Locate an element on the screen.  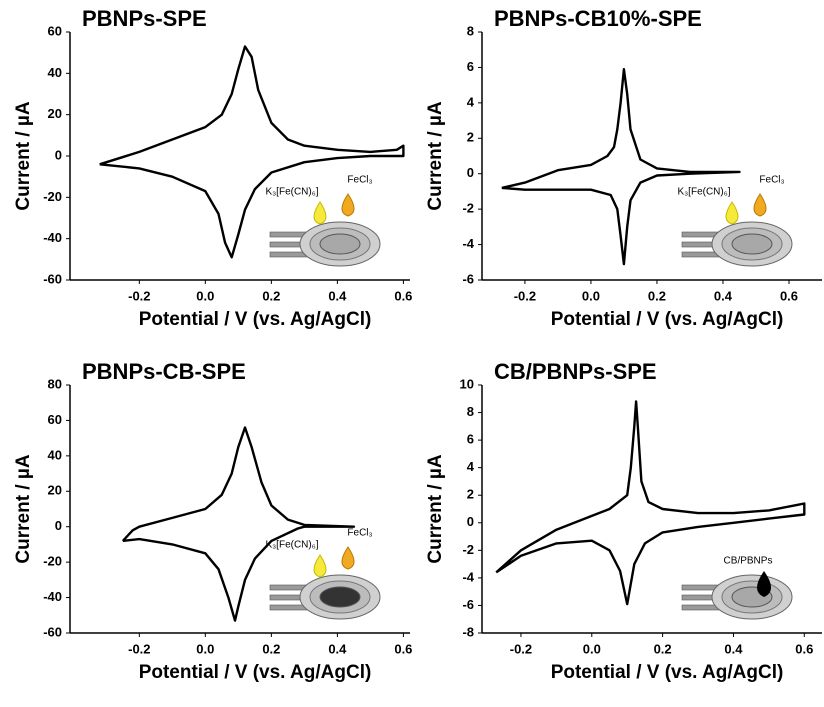
y-tick-label: 10 is located at coordinates (467, 383).